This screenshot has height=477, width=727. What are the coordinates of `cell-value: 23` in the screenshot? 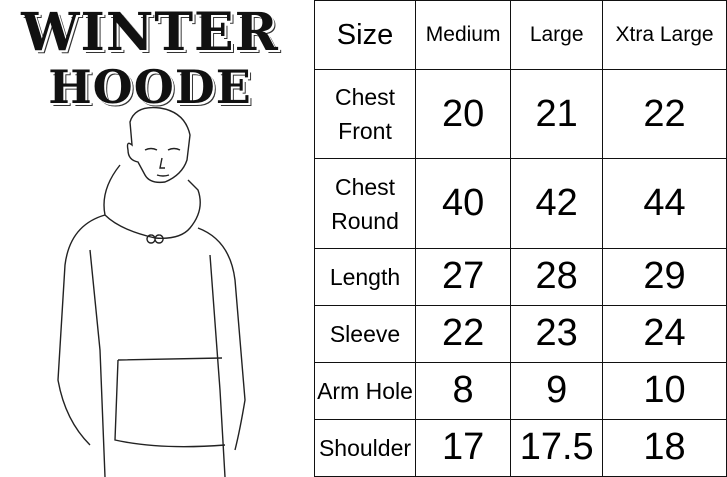 It's located at (557, 333).